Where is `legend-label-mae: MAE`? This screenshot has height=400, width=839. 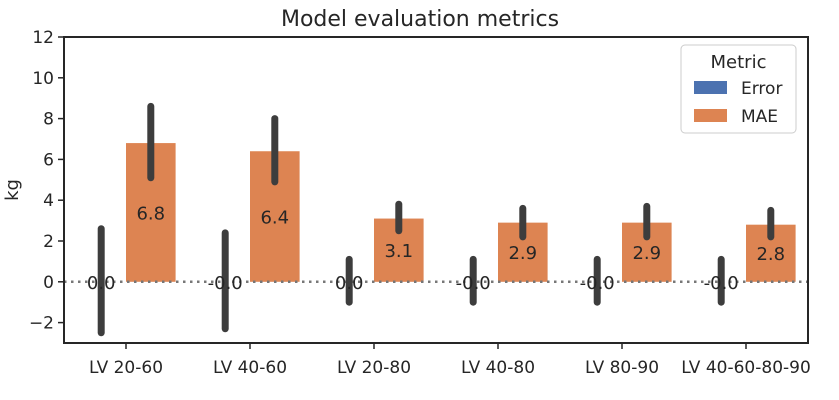
legend-label-mae: MAE is located at coordinates (759, 117).